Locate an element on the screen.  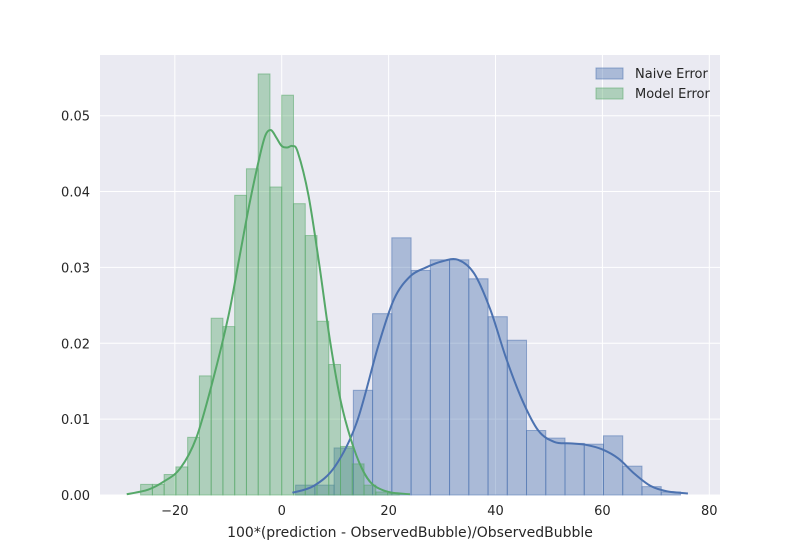
legend-swatch-naive is located at coordinates (609, 73).